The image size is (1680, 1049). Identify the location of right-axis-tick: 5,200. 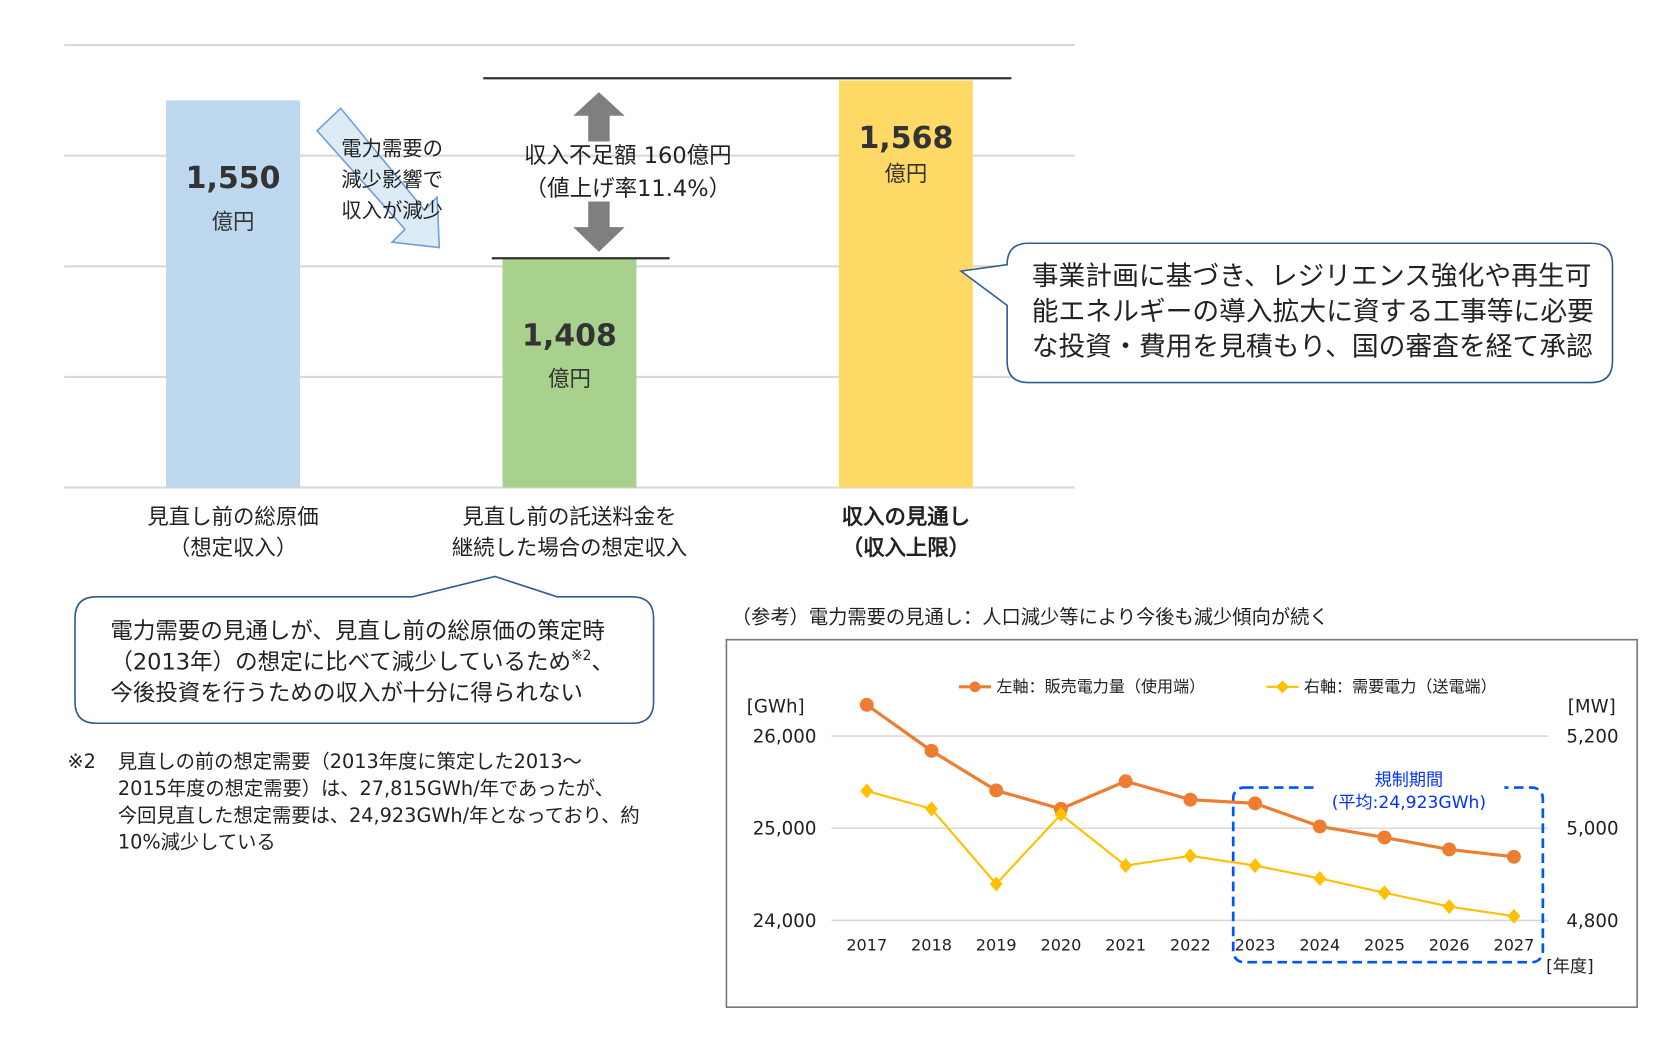
(1592, 737).